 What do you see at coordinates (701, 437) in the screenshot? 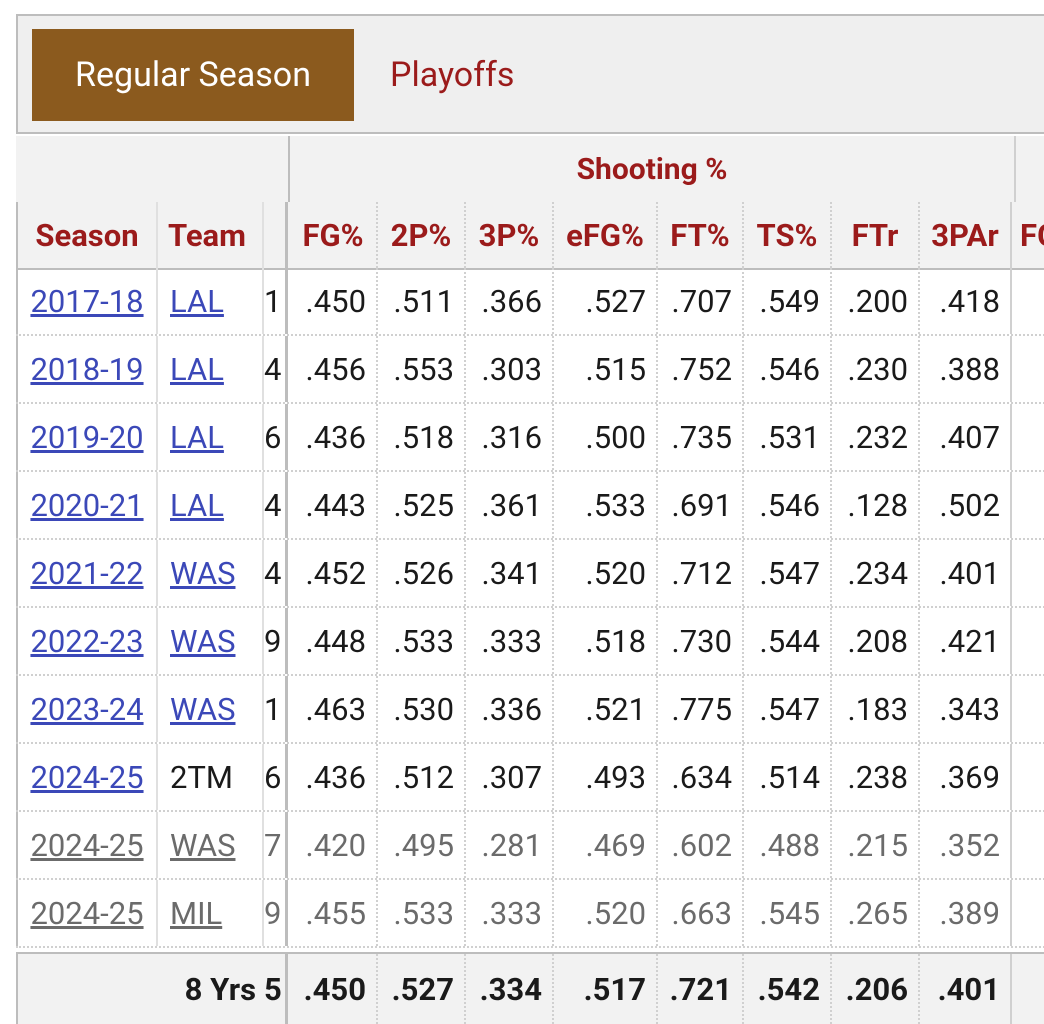
I see `cell-ft-pct: .735` at bounding box center [701, 437].